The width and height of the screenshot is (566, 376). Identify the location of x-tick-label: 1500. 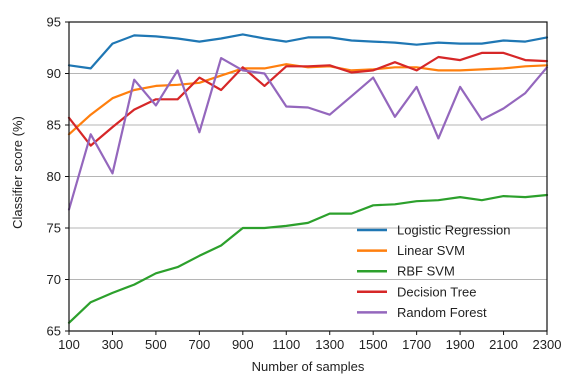
(373, 344).